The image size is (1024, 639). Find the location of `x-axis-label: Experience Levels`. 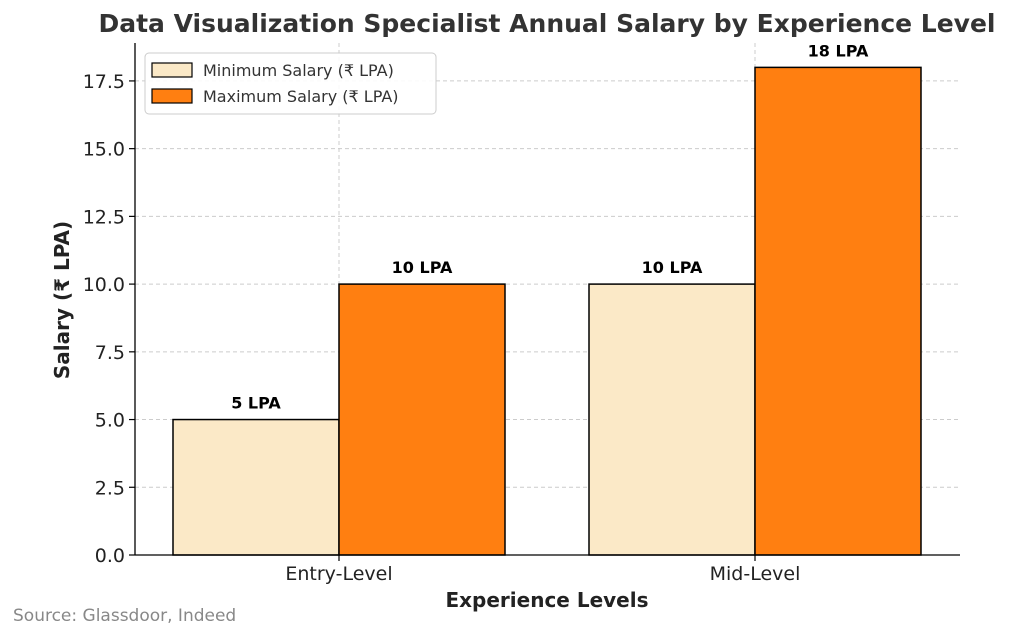

x-axis-label: Experience Levels is located at coordinates (546, 600).